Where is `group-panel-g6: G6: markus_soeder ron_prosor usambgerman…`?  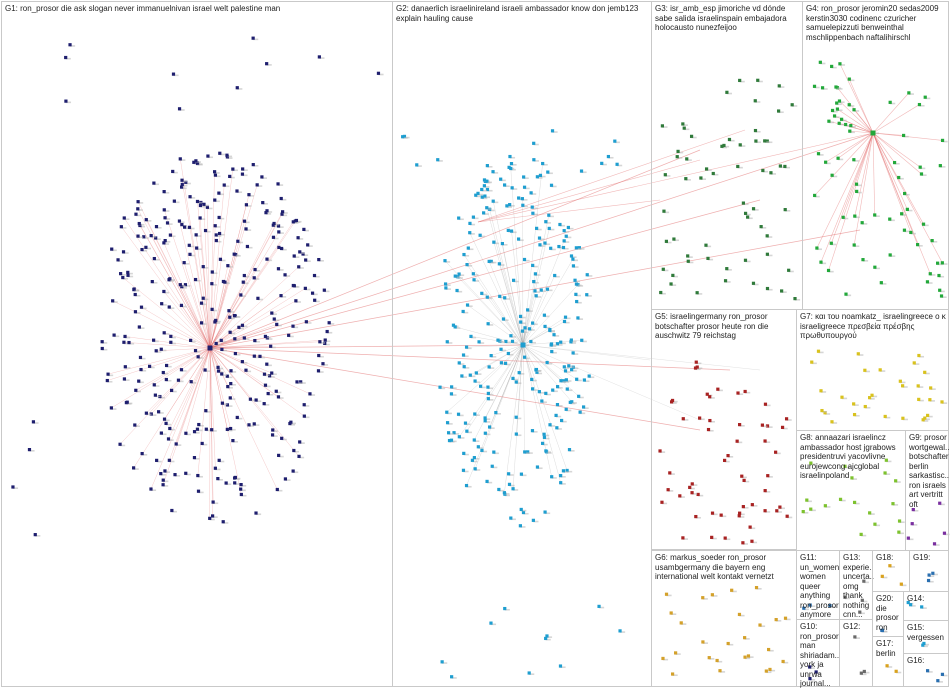 group-panel-g6: G6: markus_soeder ron_prosor usambgerman… is located at coordinates (724, 618).